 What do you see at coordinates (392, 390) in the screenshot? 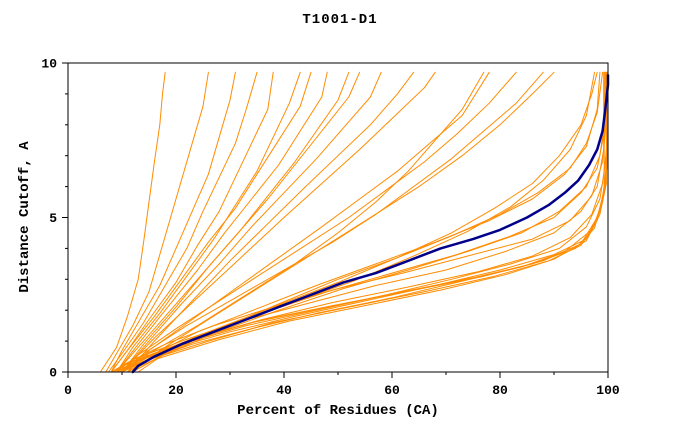
I see `x-tick-label: 60` at bounding box center [392, 390].